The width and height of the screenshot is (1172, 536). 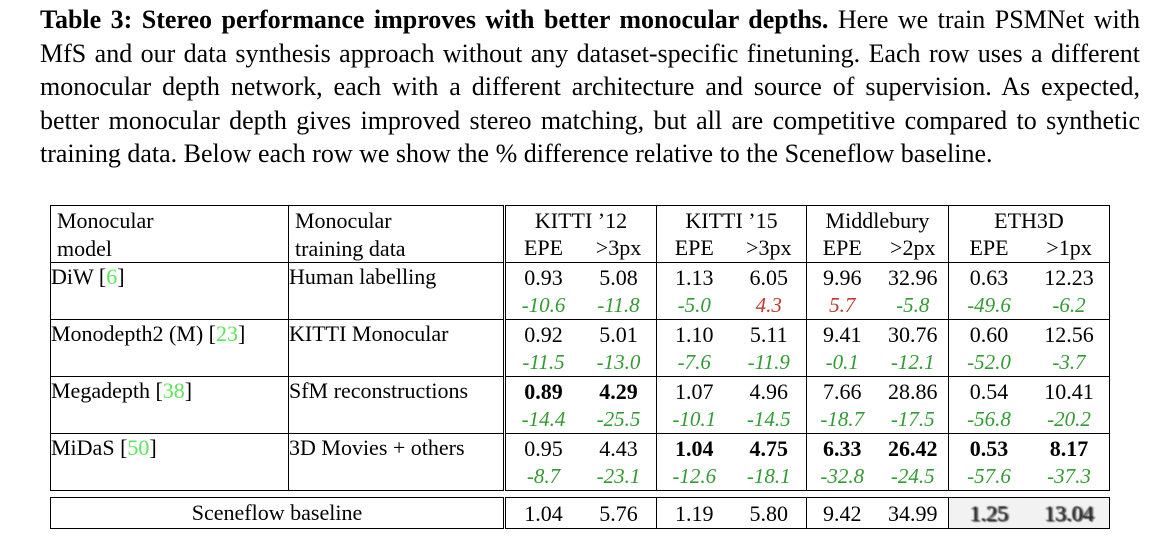 I want to click on values-line: 0.89 4.29, so click(x=582, y=392).